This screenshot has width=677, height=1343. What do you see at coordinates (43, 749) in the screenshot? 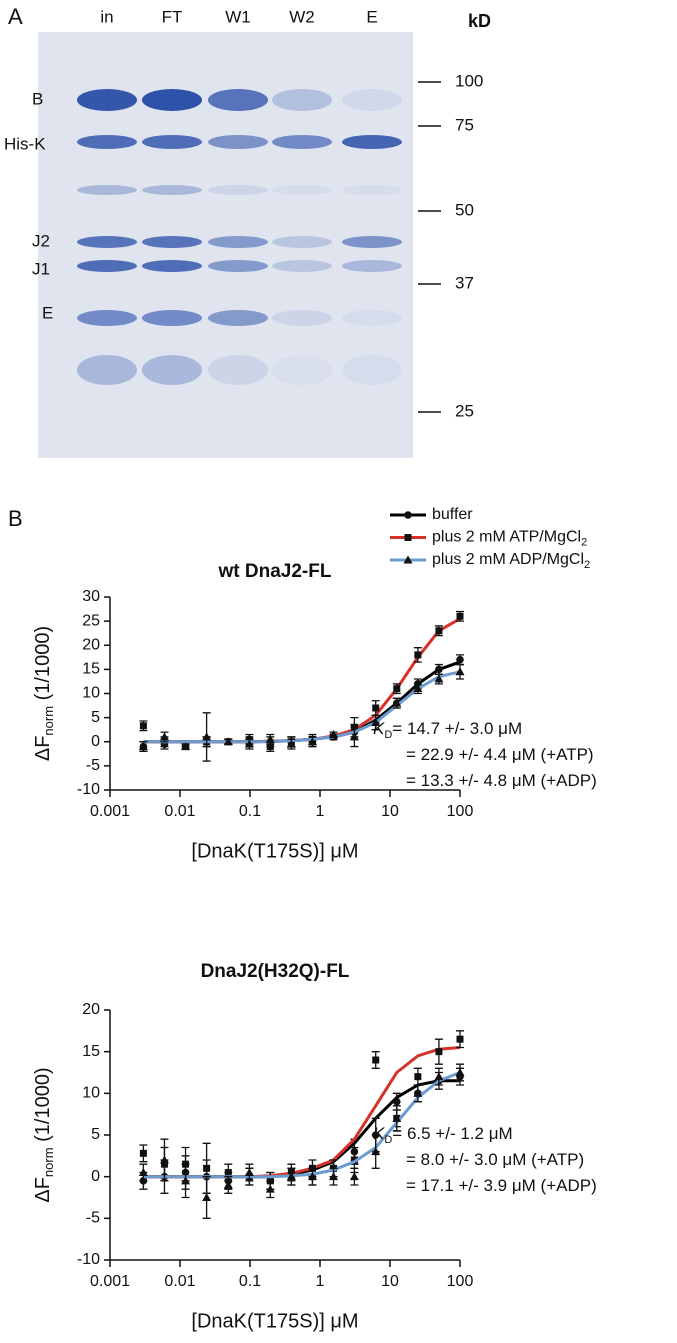
I see `y-label-main: ΔF` at bounding box center [43, 749].